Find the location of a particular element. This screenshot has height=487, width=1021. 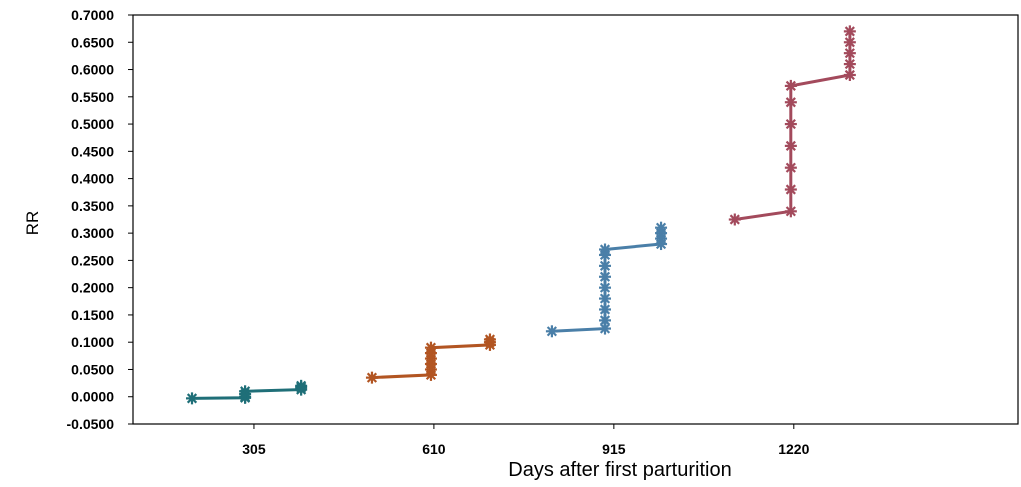

x-tick-label: 305 is located at coordinates (254, 449).